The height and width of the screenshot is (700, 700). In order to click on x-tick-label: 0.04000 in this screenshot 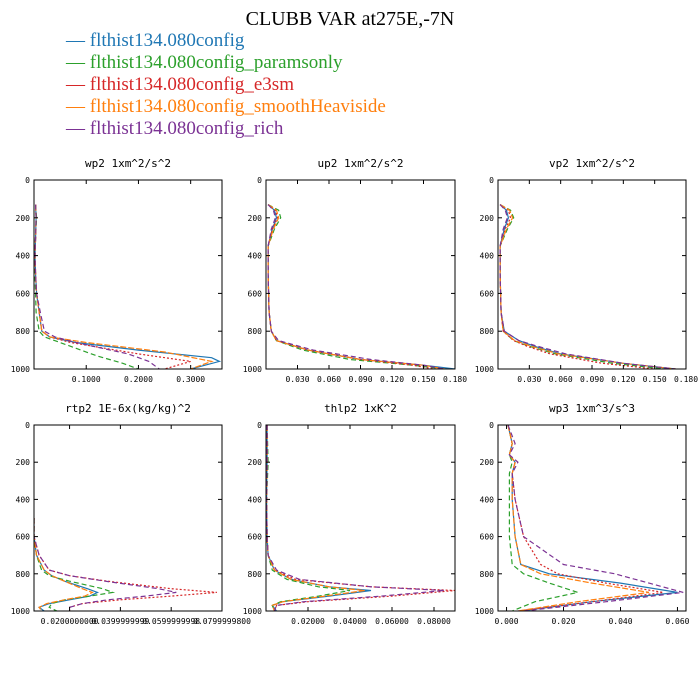, I will do `click(350, 621)`.